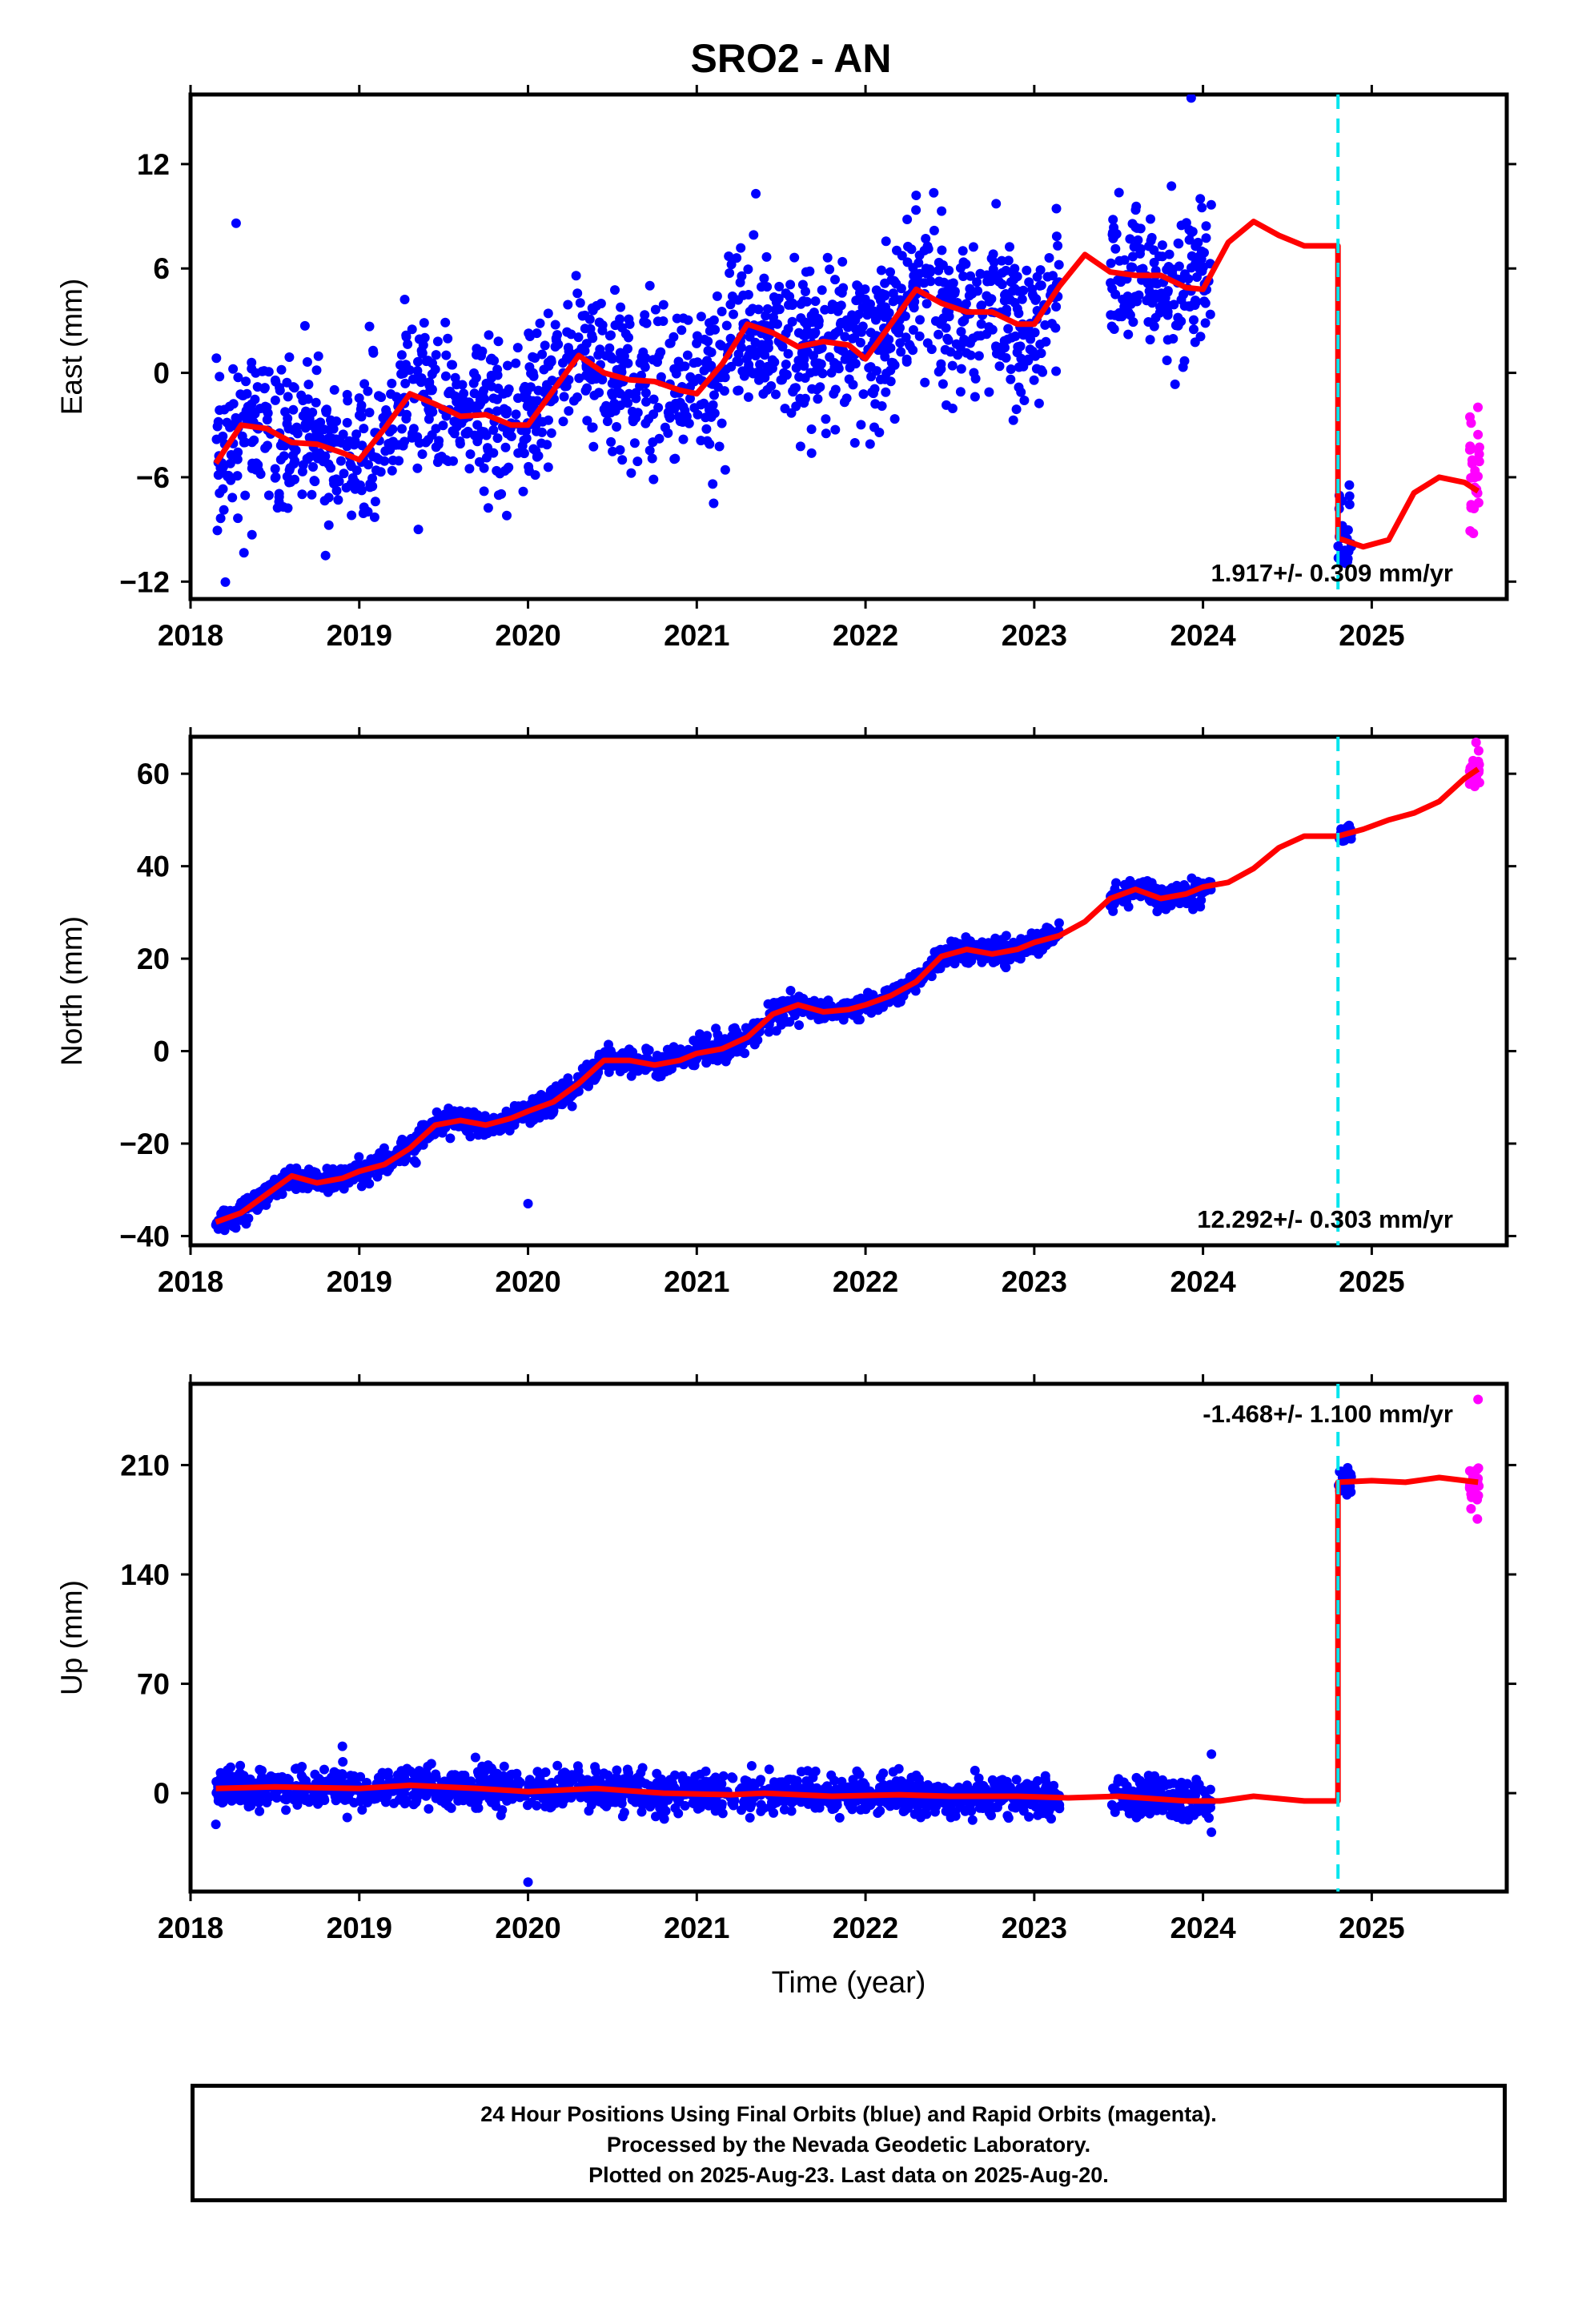  What do you see at coordinates (154, 959) in the screenshot?
I see `y-tick-label: 20` at bounding box center [154, 959].